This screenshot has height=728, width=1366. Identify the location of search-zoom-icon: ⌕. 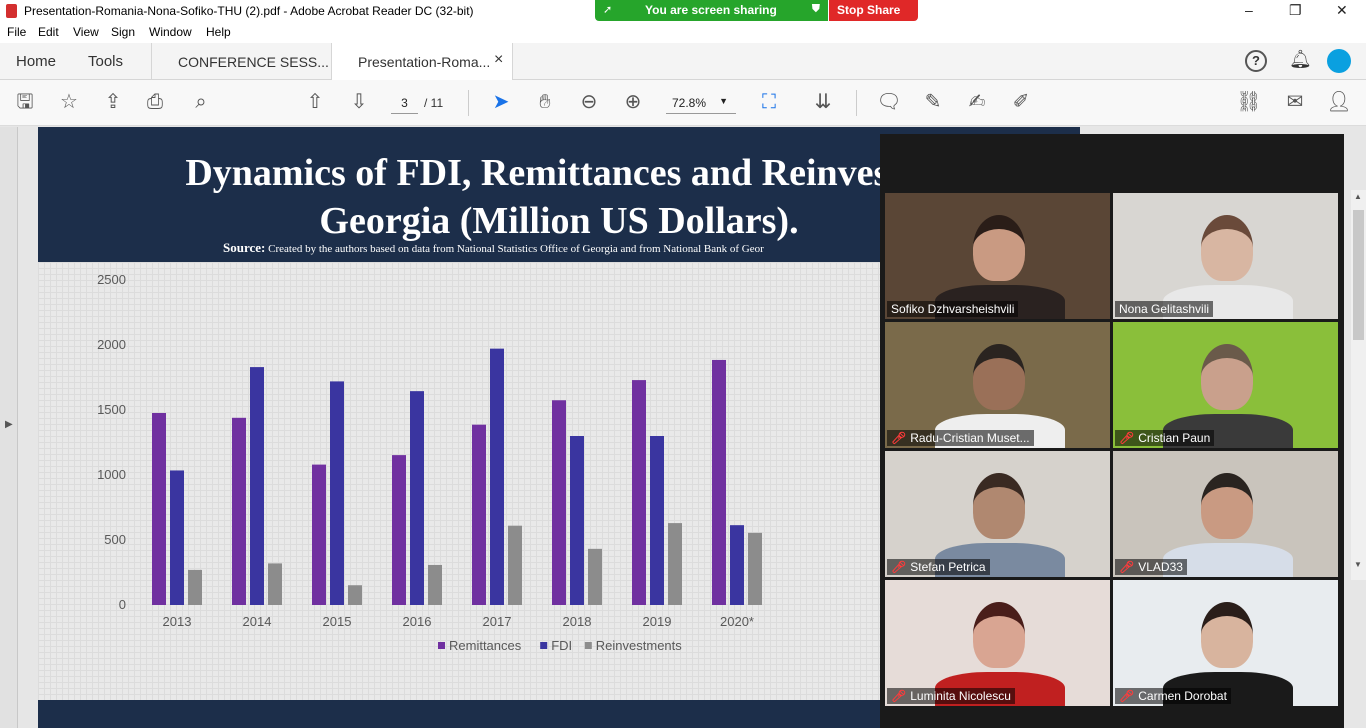
(201, 102).